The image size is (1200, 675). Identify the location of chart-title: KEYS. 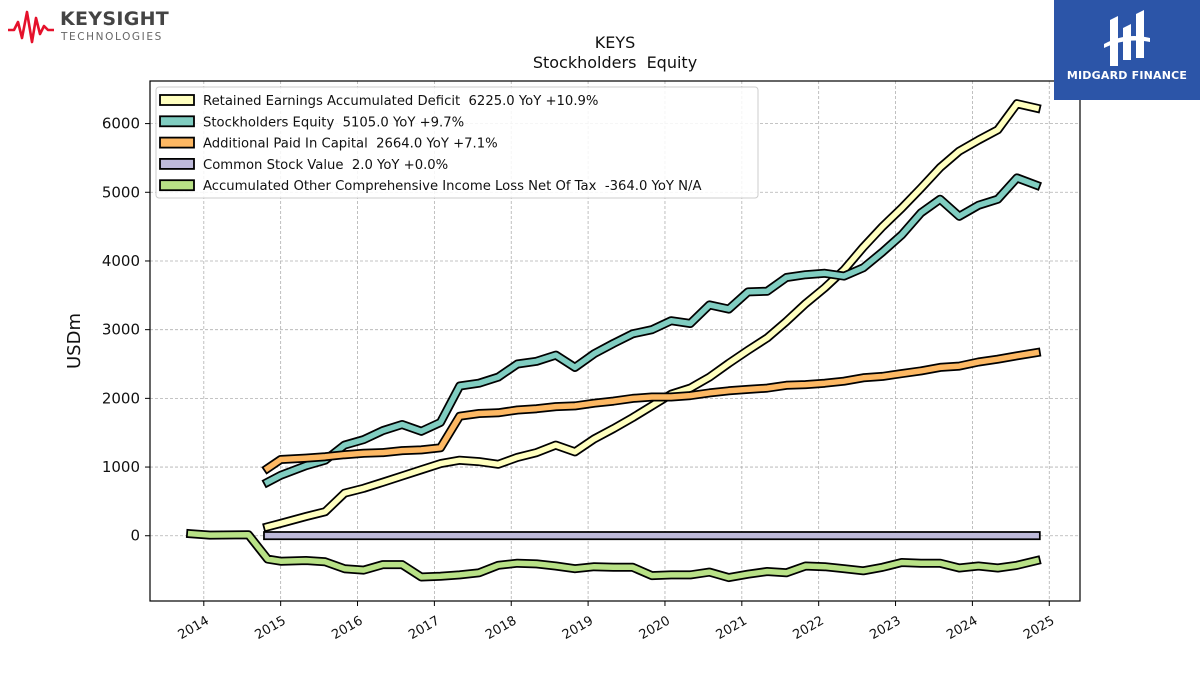
(615, 42).